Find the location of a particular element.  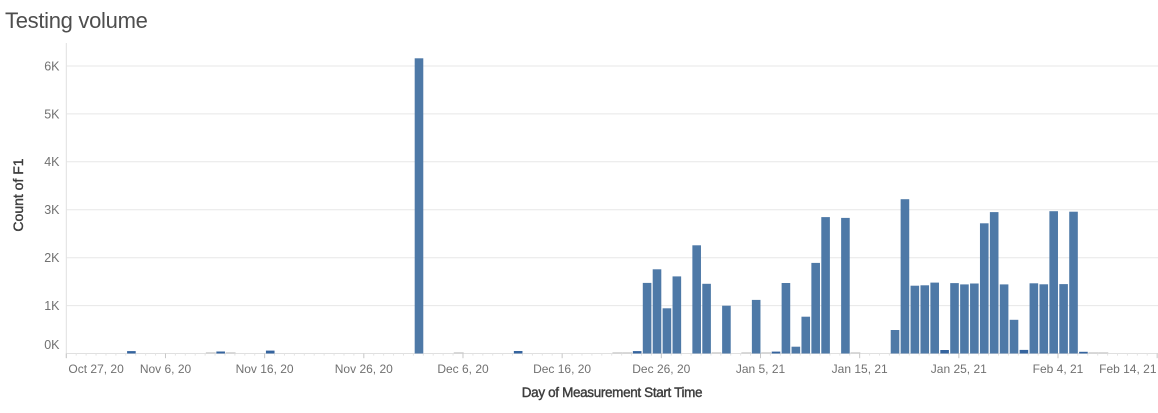

svg-text: Dec 6, 20 is located at coordinates (463, 369).